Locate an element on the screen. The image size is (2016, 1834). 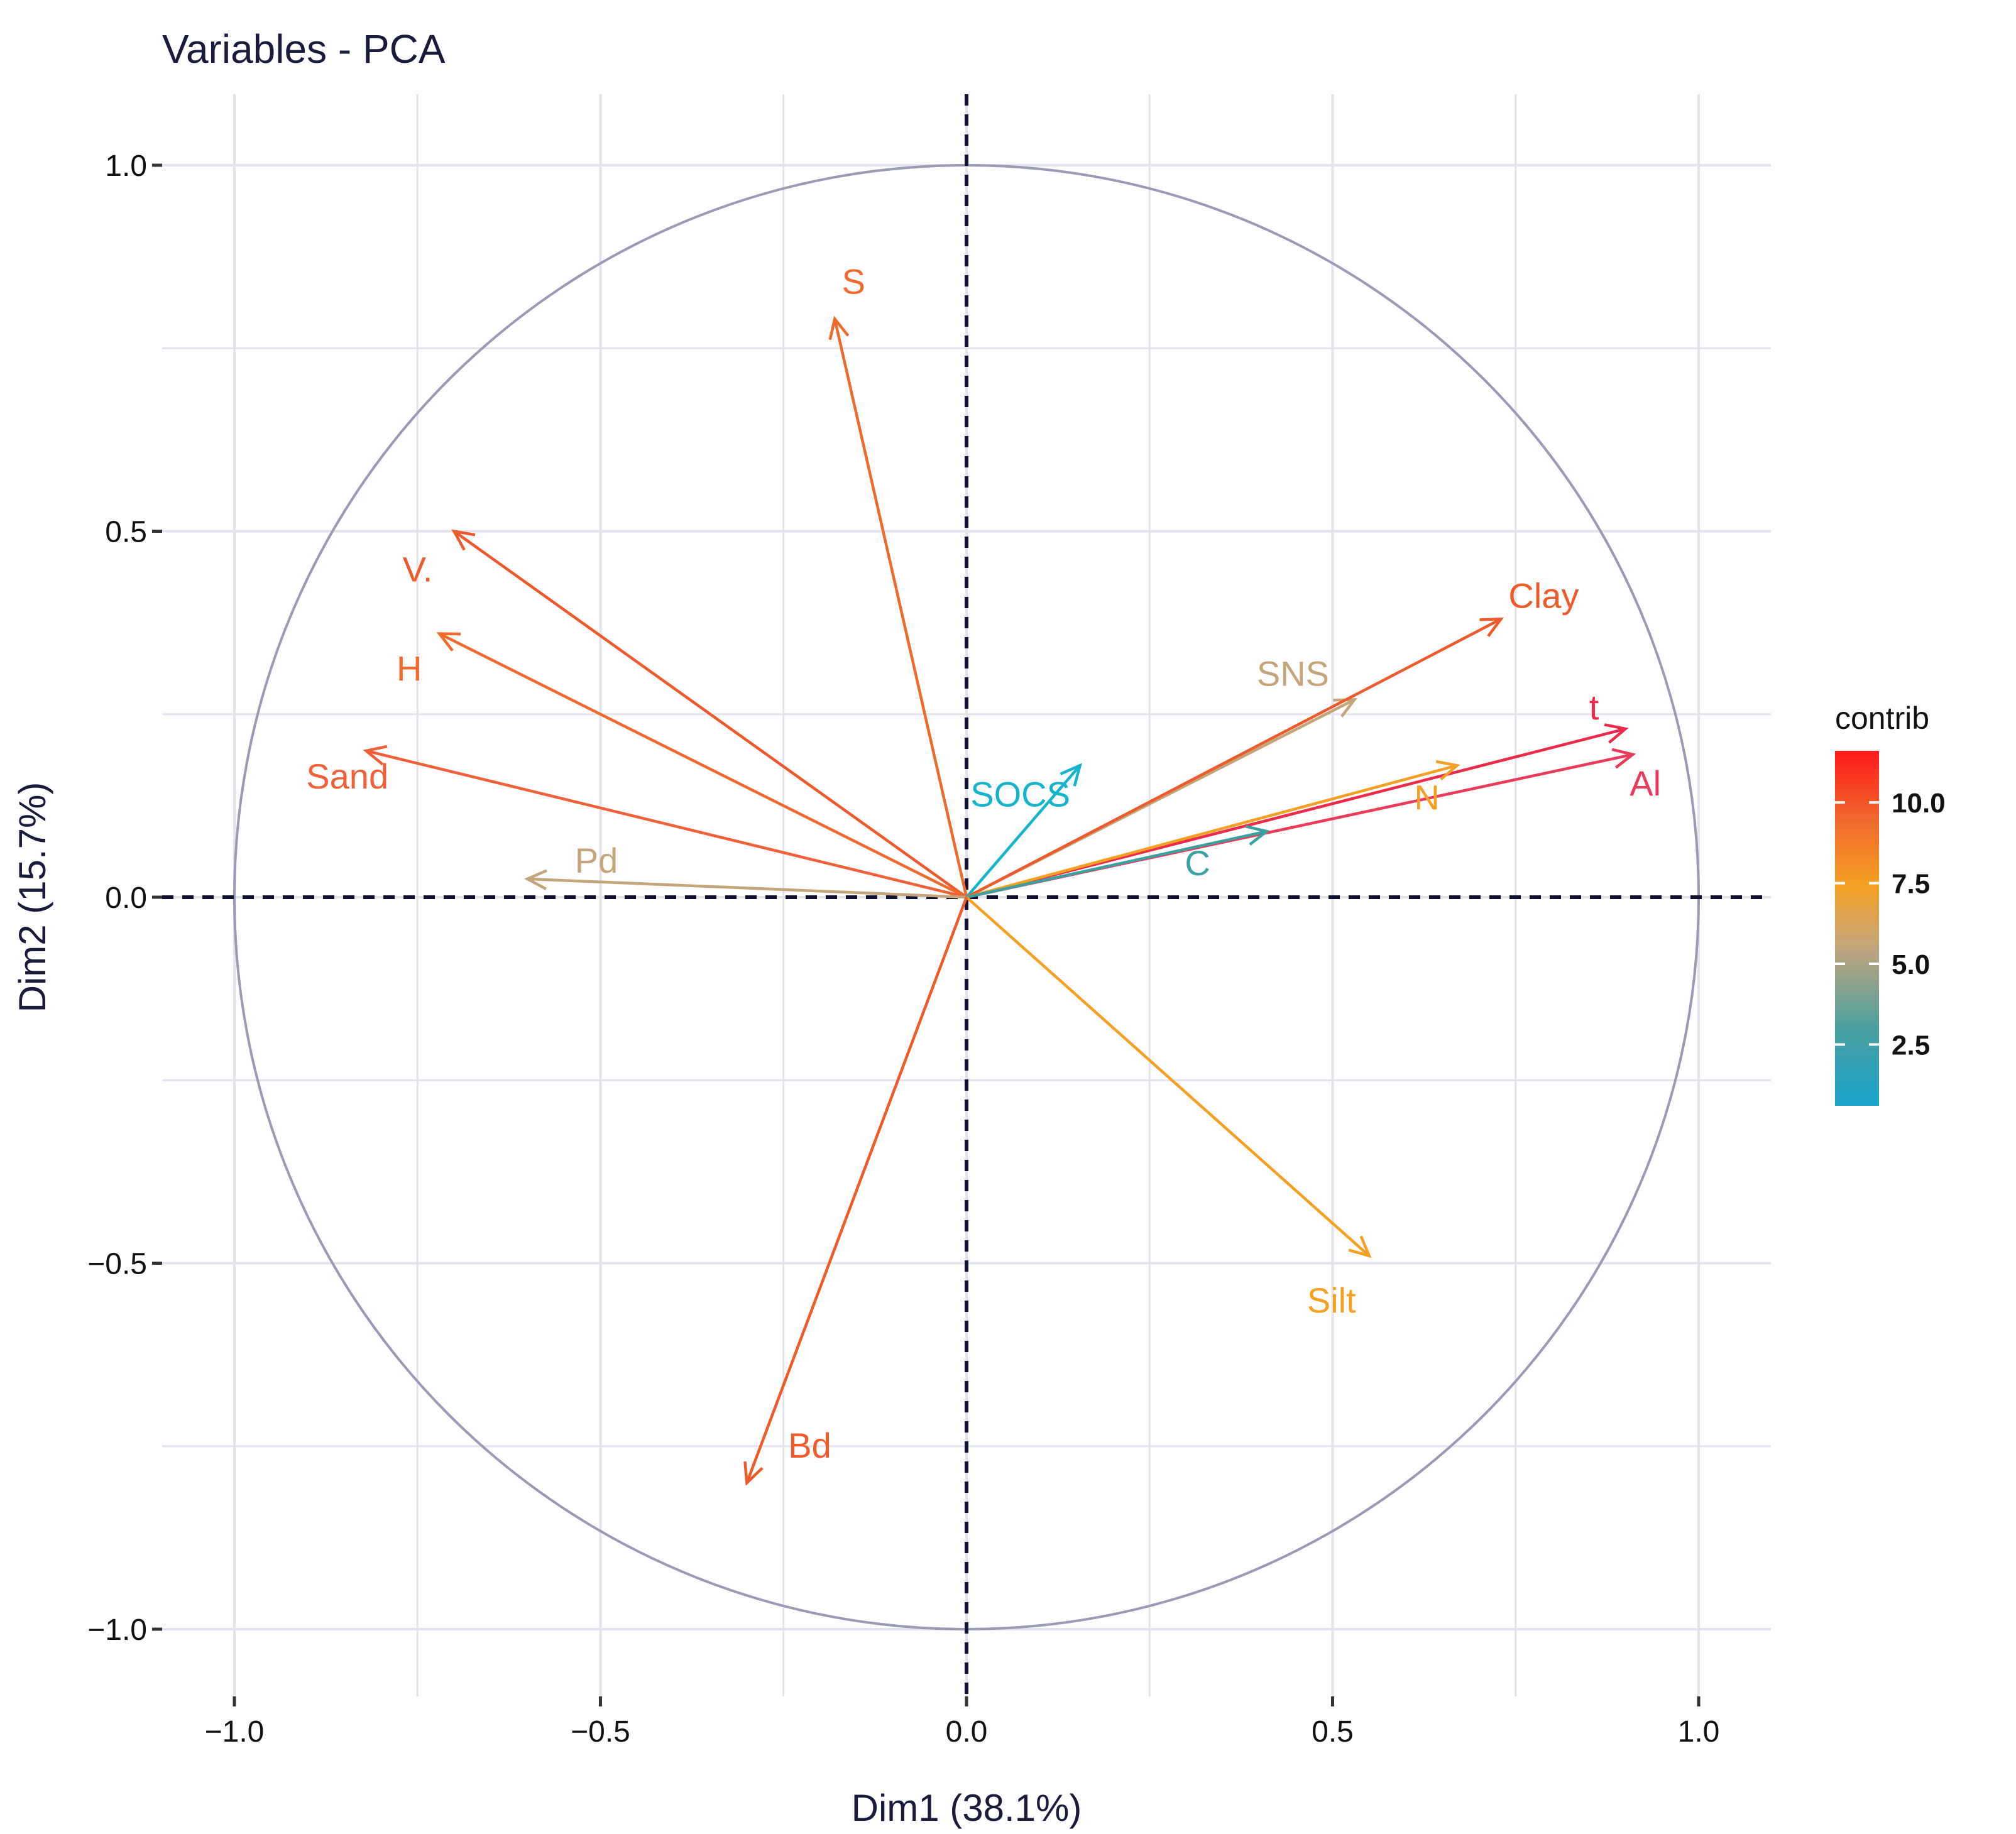
legend-tick-label: 5.0 is located at coordinates (1911, 964).